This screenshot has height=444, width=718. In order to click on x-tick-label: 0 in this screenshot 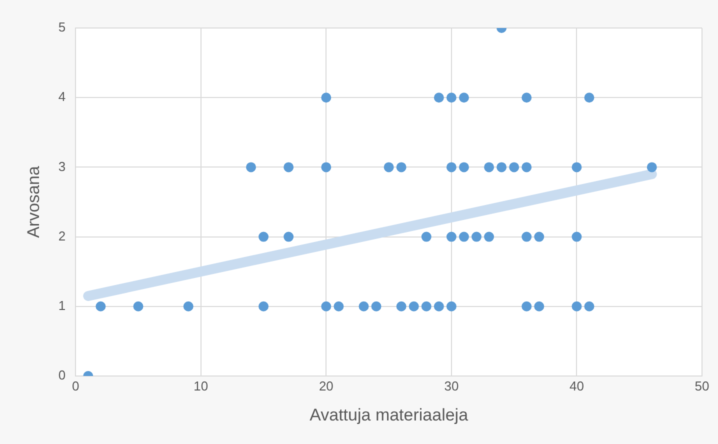, I will do `click(76, 386)`.